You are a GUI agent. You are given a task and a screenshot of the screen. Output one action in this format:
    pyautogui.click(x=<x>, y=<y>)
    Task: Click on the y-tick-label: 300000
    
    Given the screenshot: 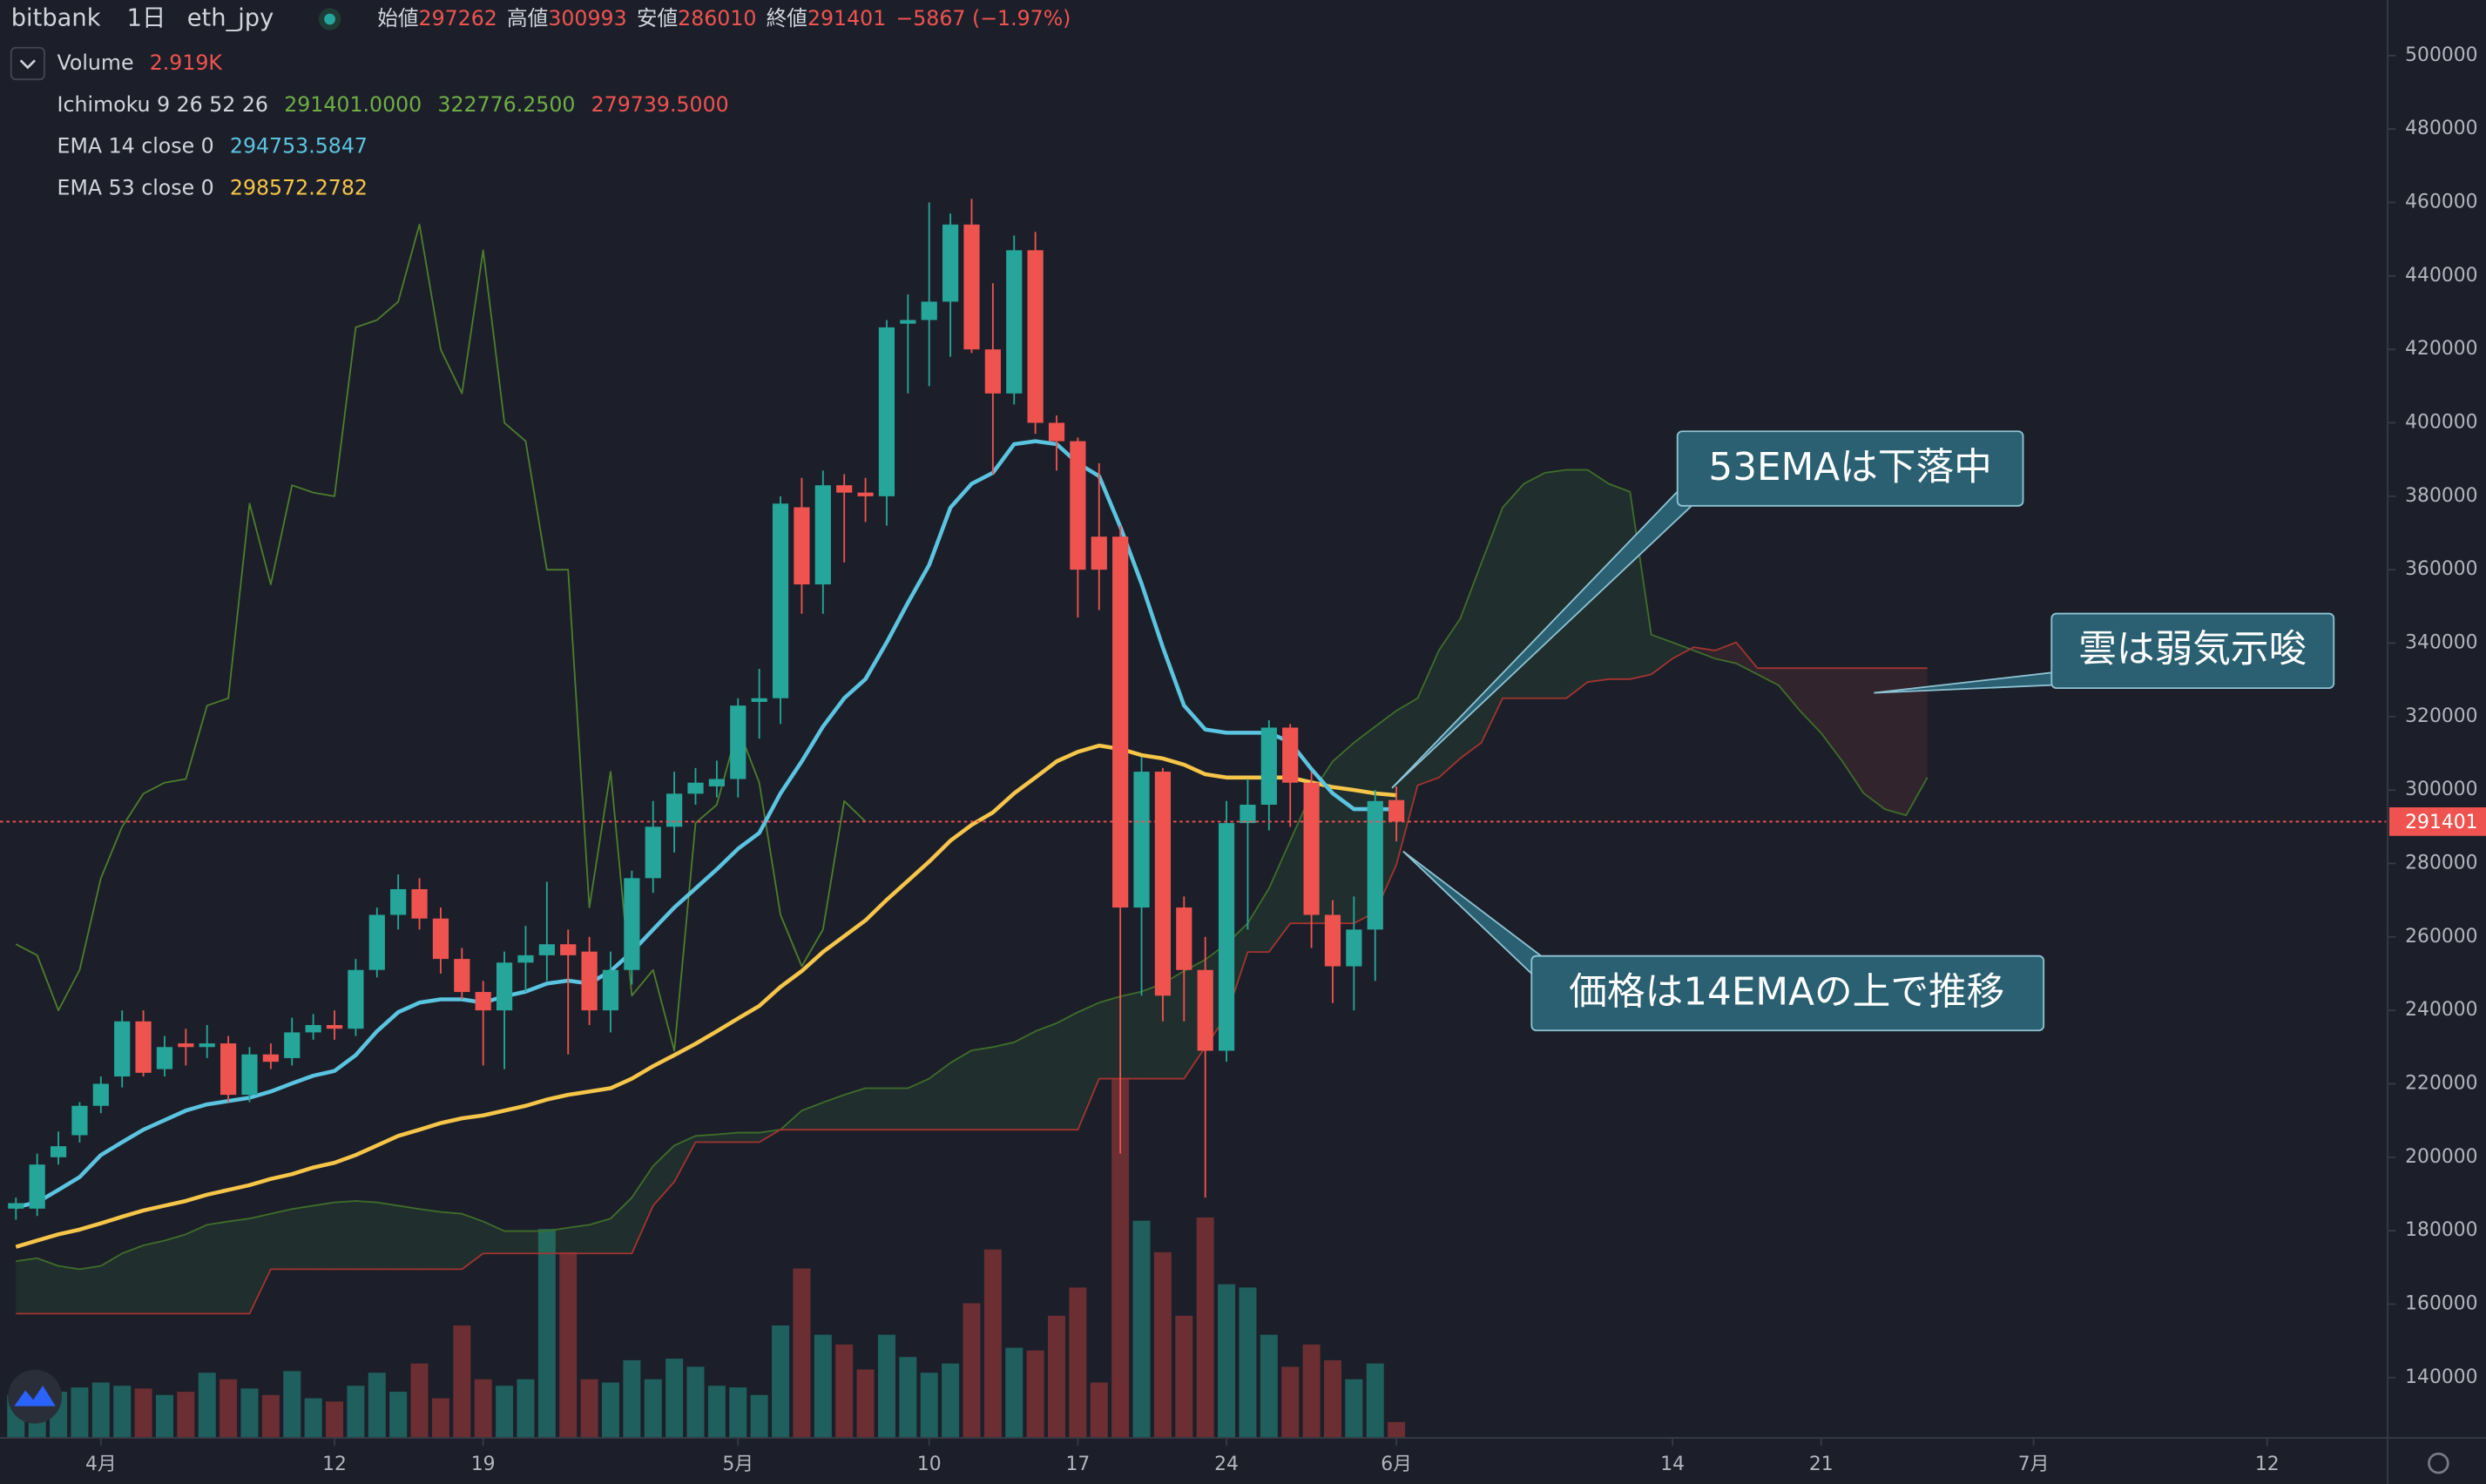 What is the action you would take?
    pyautogui.click(x=2441, y=790)
    